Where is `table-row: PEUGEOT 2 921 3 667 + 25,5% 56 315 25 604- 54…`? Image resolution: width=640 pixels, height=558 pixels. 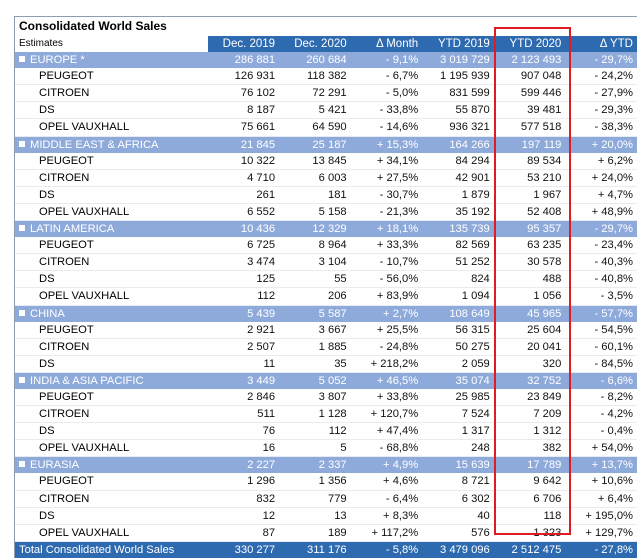
table-row: PEUGEOT 2 921 3 667 + 25,5% 56 315 25 604- 54… is located at coordinates (326, 330).